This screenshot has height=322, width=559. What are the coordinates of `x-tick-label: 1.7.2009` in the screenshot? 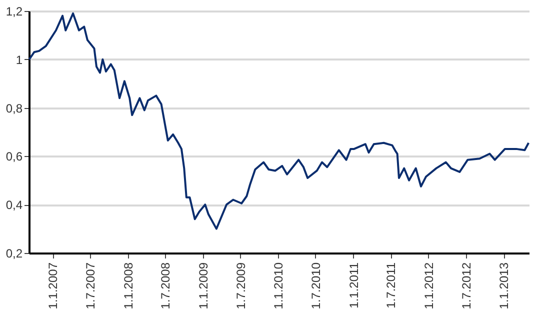 It's located at (241, 286).